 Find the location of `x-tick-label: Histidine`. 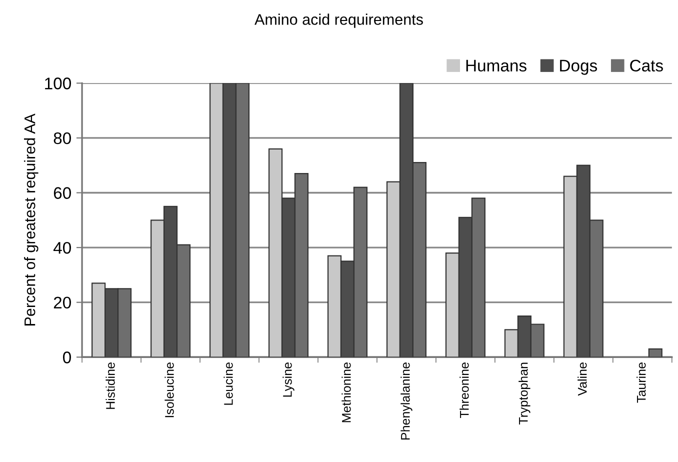

x-tick-label: Histidine is located at coordinates (110, 385).